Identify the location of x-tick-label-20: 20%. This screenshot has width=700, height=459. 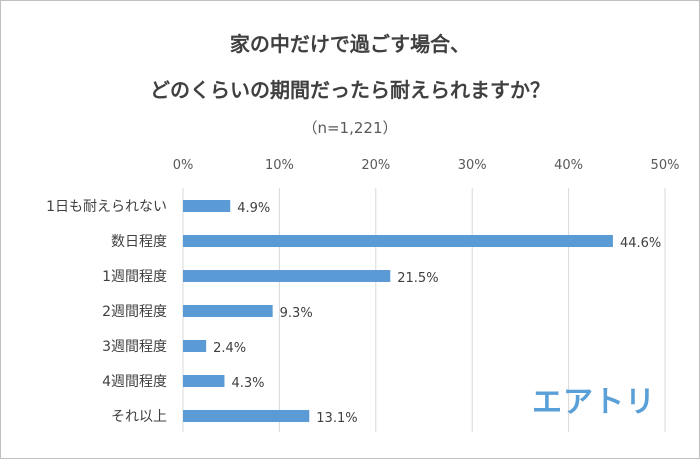
(375, 165).